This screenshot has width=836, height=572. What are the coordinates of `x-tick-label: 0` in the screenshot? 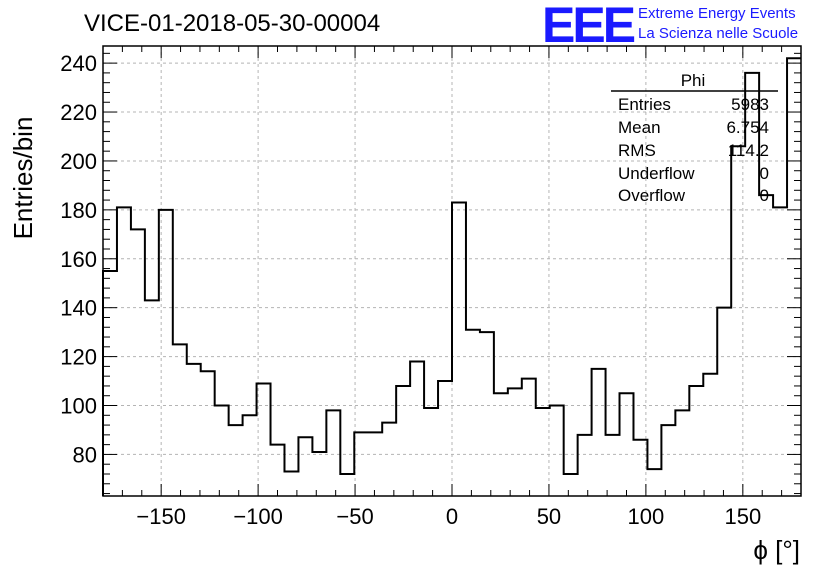 It's located at (452, 516).